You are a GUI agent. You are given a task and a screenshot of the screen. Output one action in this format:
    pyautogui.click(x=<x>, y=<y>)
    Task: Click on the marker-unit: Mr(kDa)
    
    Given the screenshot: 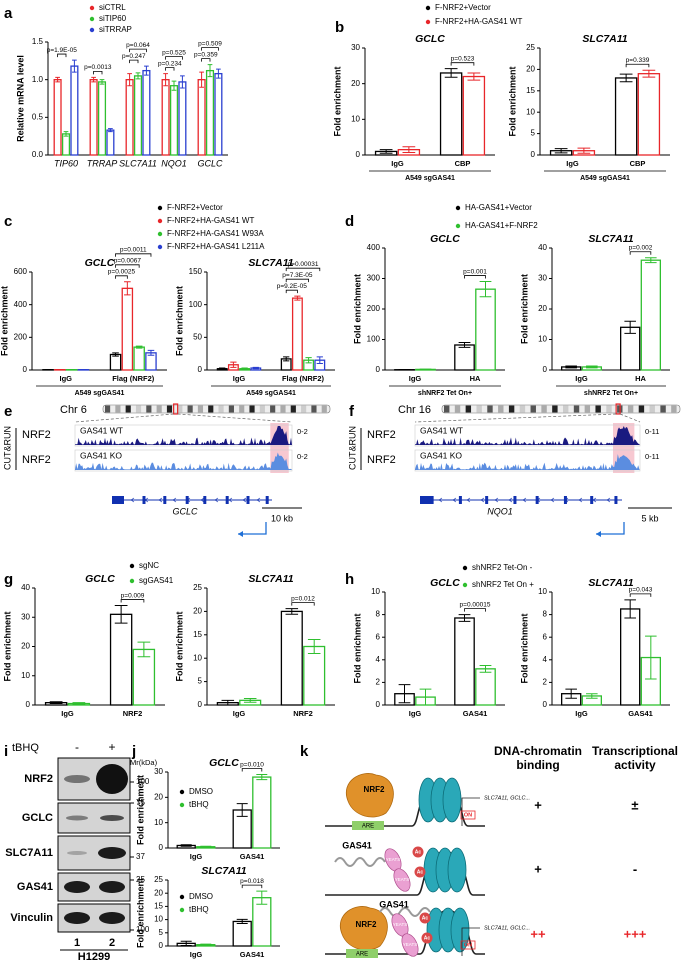 What is the action you would take?
    pyautogui.click(x=144, y=762)
    